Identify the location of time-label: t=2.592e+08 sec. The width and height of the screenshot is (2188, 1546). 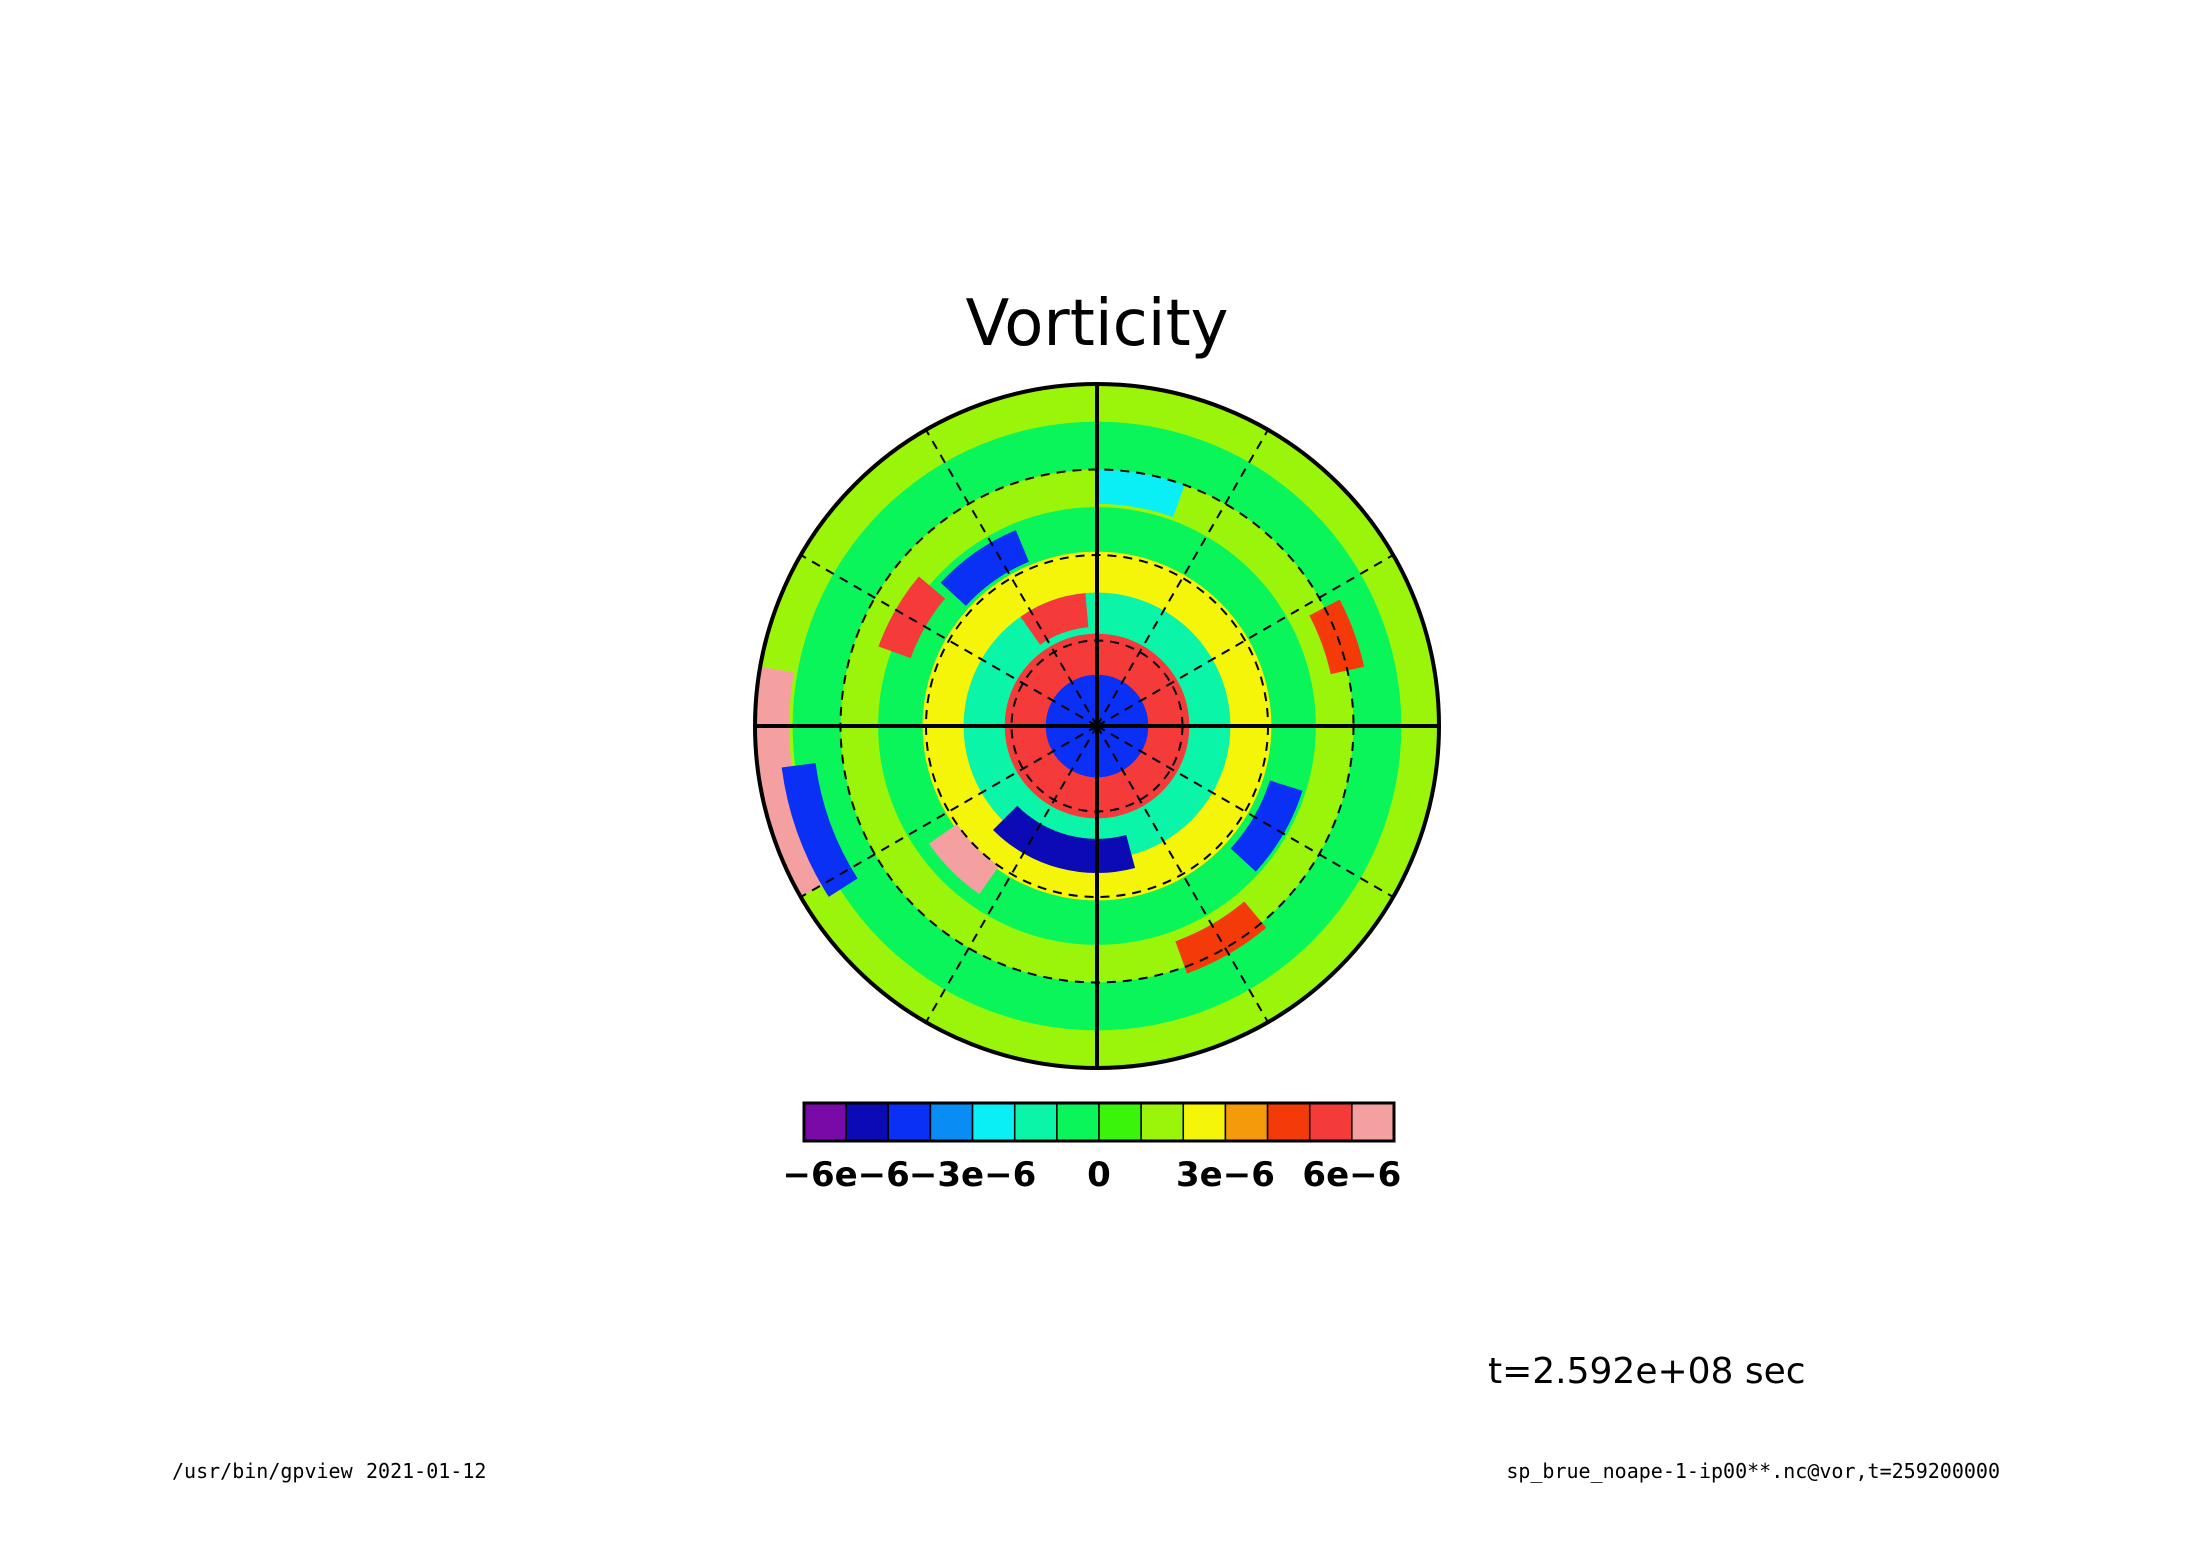
(1647, 1371).